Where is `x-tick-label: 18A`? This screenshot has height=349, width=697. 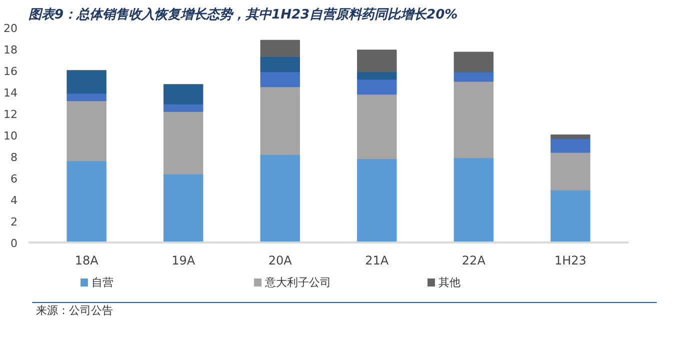 x-tick-label: 18A is located at coordinates (87, 261).